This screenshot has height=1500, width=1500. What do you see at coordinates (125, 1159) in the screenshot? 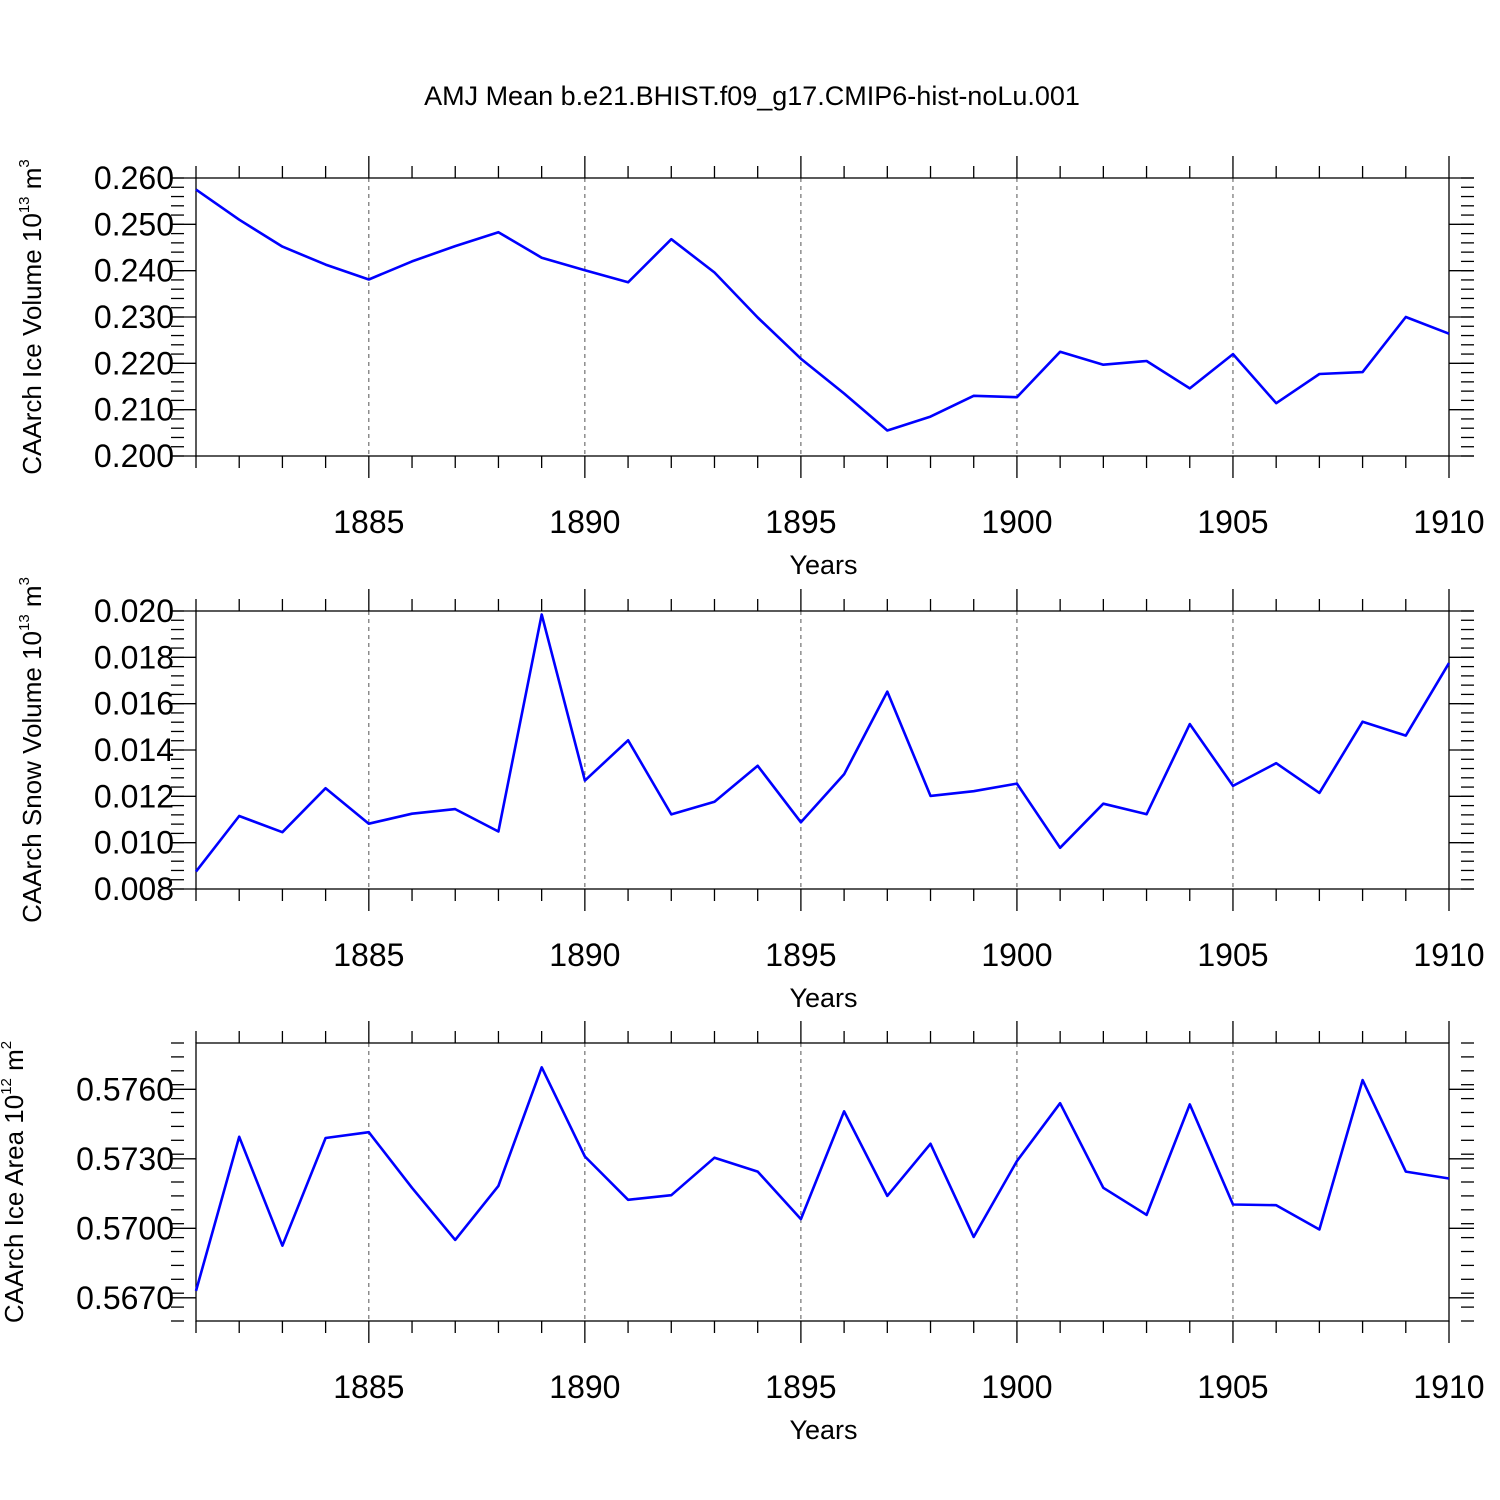
I see `y-tick-label: 0.5730` at bounding box center [125, 1159].